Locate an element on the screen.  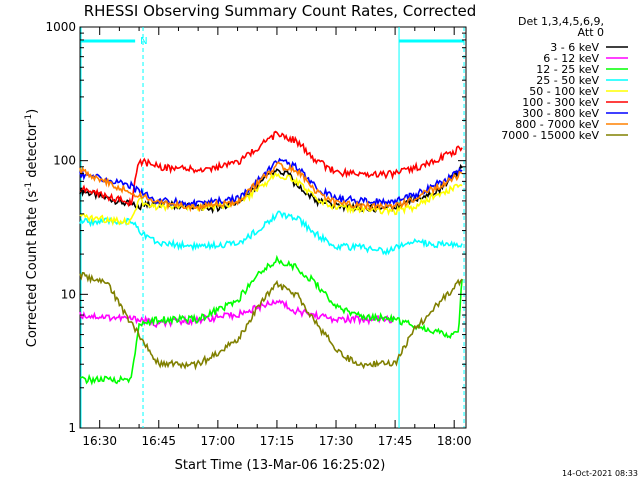
legend-label-7: 800 - 7000 keV is located at coordinates (557, 124).